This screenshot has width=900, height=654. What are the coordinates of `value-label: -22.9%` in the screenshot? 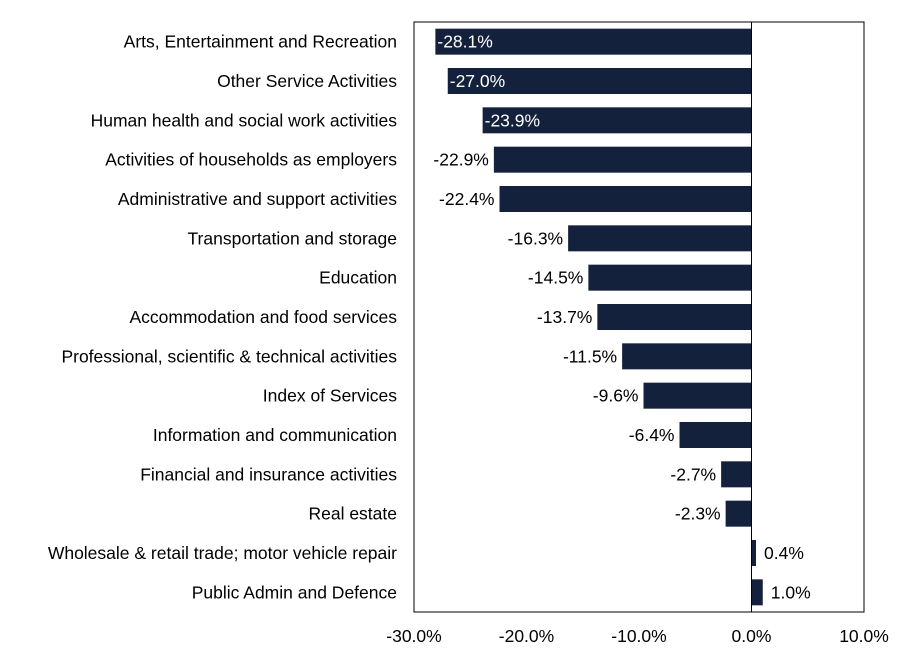 It's located at (460, 160).